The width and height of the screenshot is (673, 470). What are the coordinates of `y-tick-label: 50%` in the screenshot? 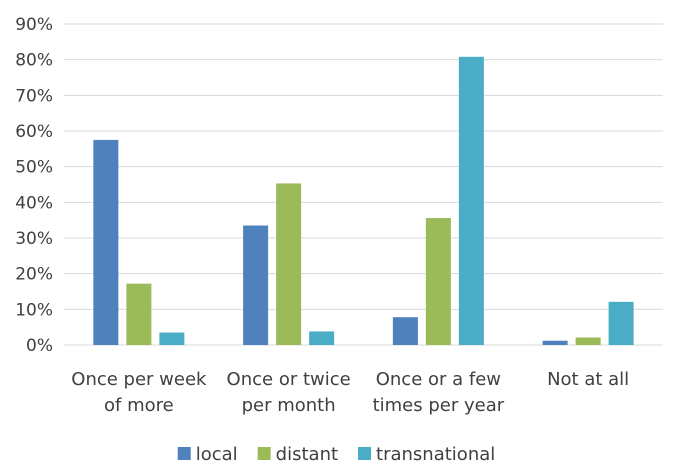 It's located at (34, 168).